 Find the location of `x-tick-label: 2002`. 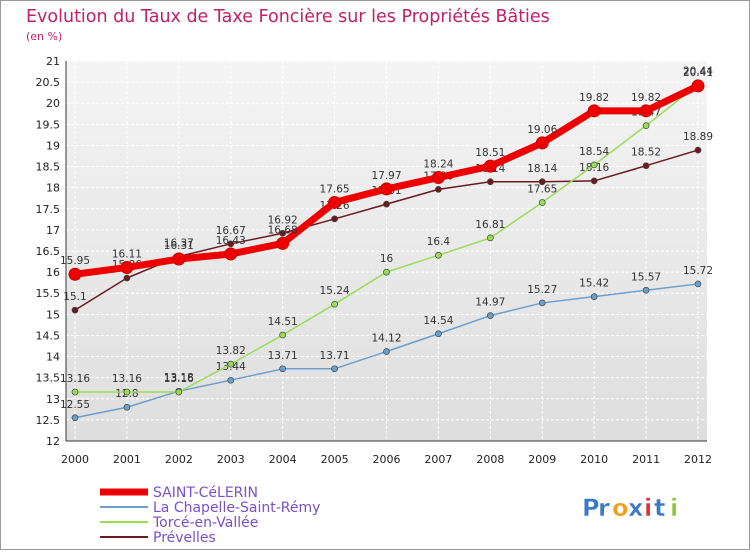

x-tick-label: 2002 is located at coordinates (179, 459).